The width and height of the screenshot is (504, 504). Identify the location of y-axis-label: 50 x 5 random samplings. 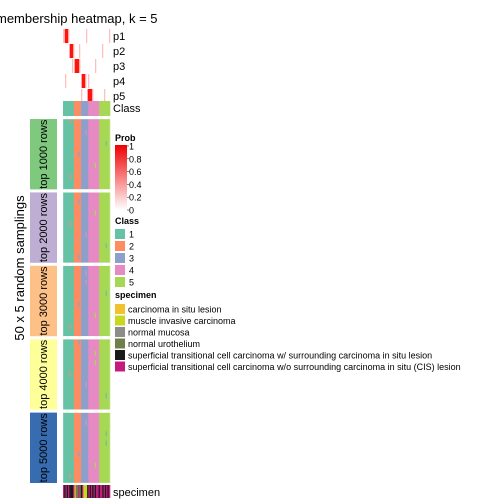
(19, 268).